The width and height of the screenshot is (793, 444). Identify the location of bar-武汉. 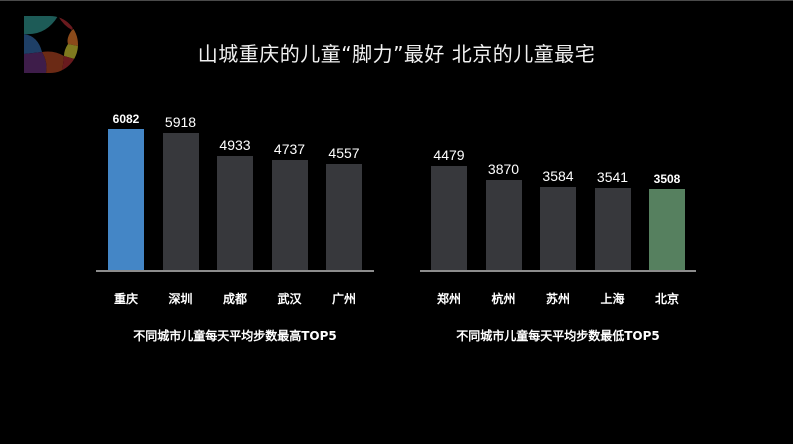
(289, 215).